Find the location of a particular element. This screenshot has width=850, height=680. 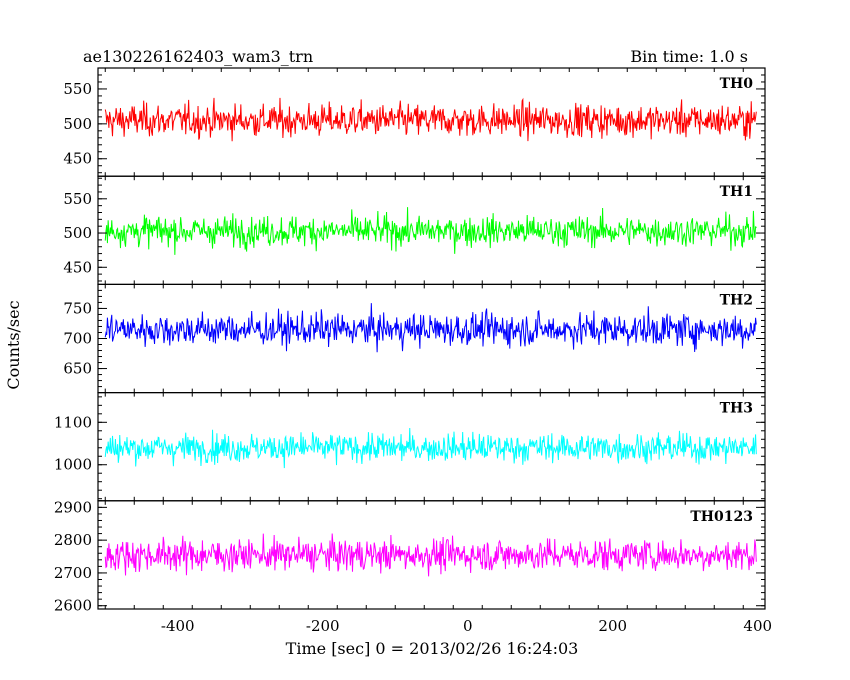

y-tick-label: 1000 is located at coordinates (73, 465).